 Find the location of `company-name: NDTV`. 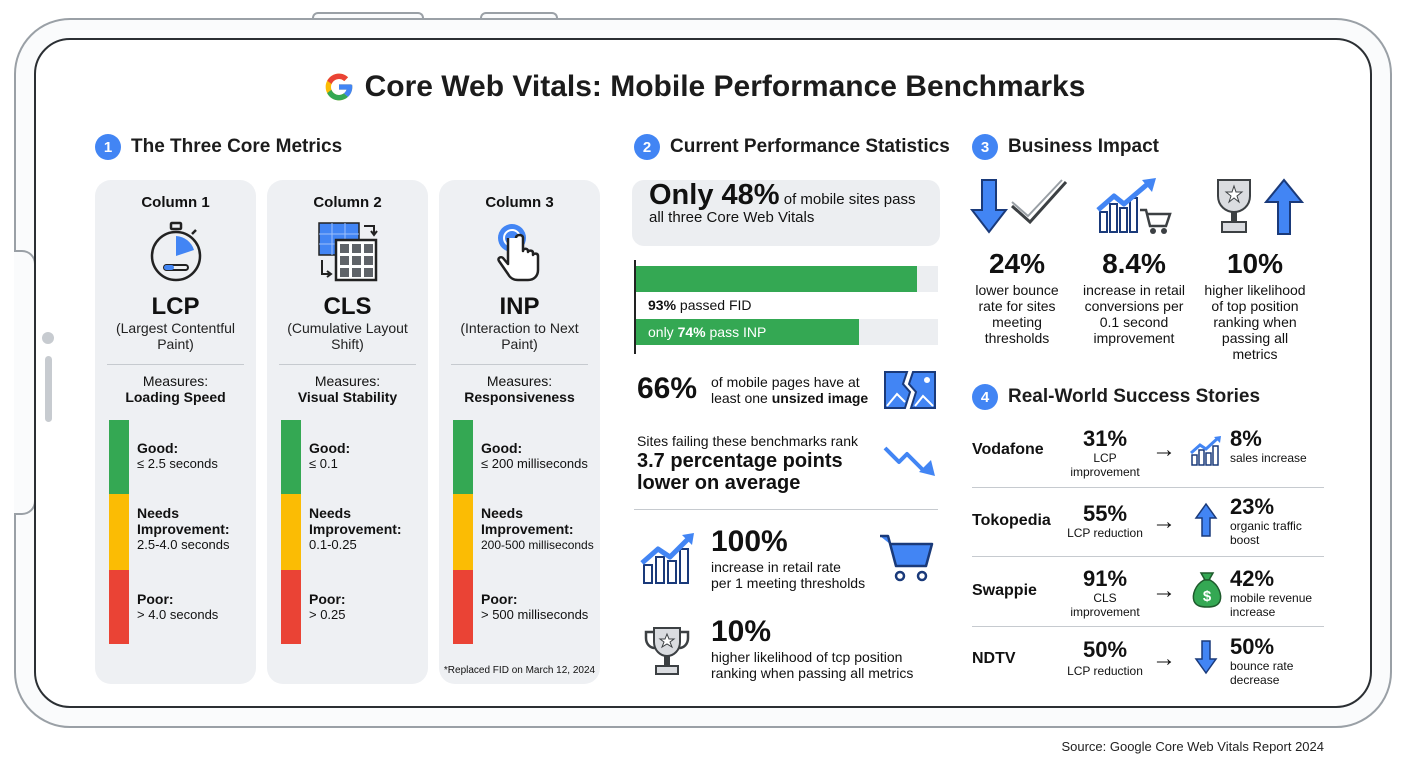

company-name: NDTV is located at coordinates (994, 658).